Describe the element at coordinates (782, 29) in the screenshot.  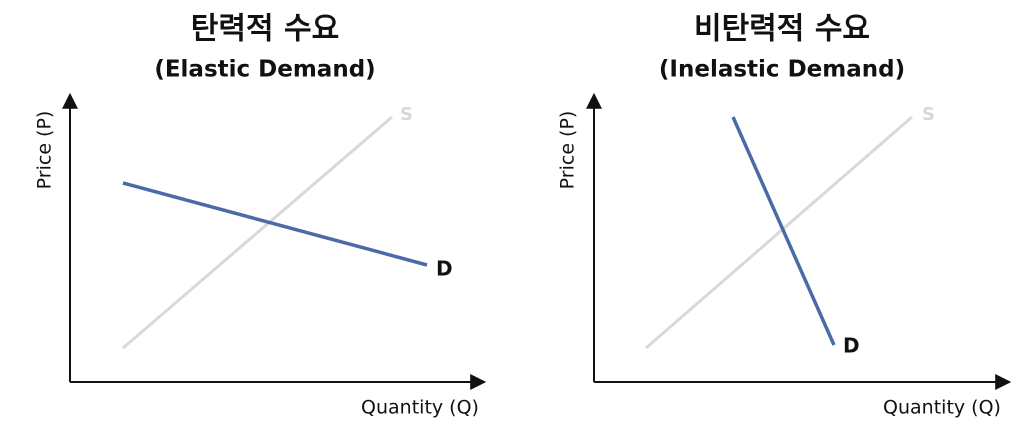
I see `panel-title: 비탄력적 수요` at that location.